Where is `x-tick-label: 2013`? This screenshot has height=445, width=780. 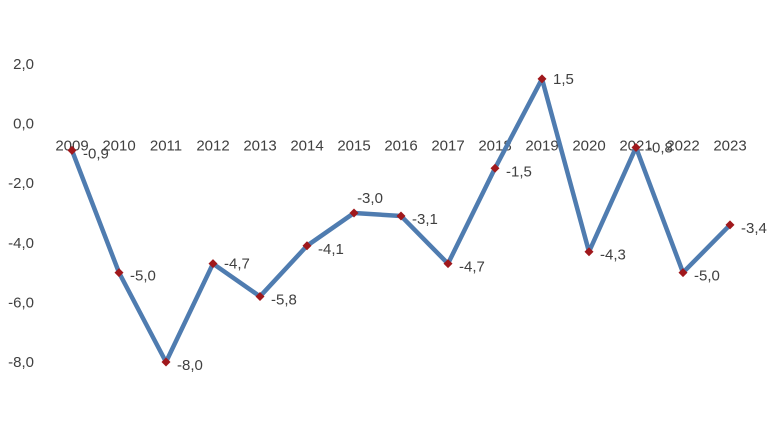
x-tick-label: 2013 is located at coordinates (259, 146).